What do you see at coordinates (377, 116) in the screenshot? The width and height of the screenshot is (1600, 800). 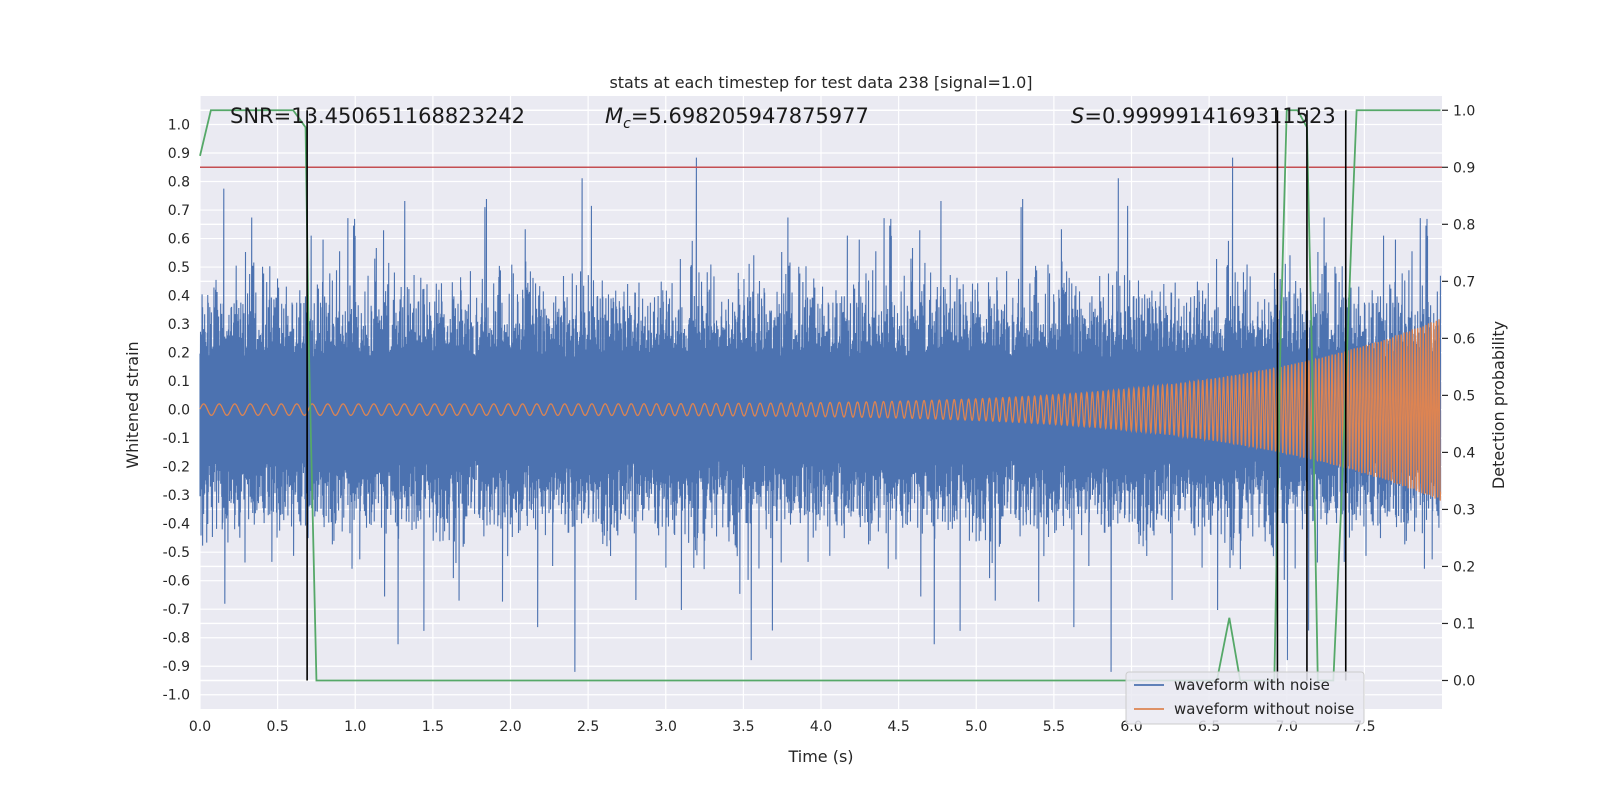 I see `snr-annotation: SNR=13.450651168823242` at bounding box center [377, 116].